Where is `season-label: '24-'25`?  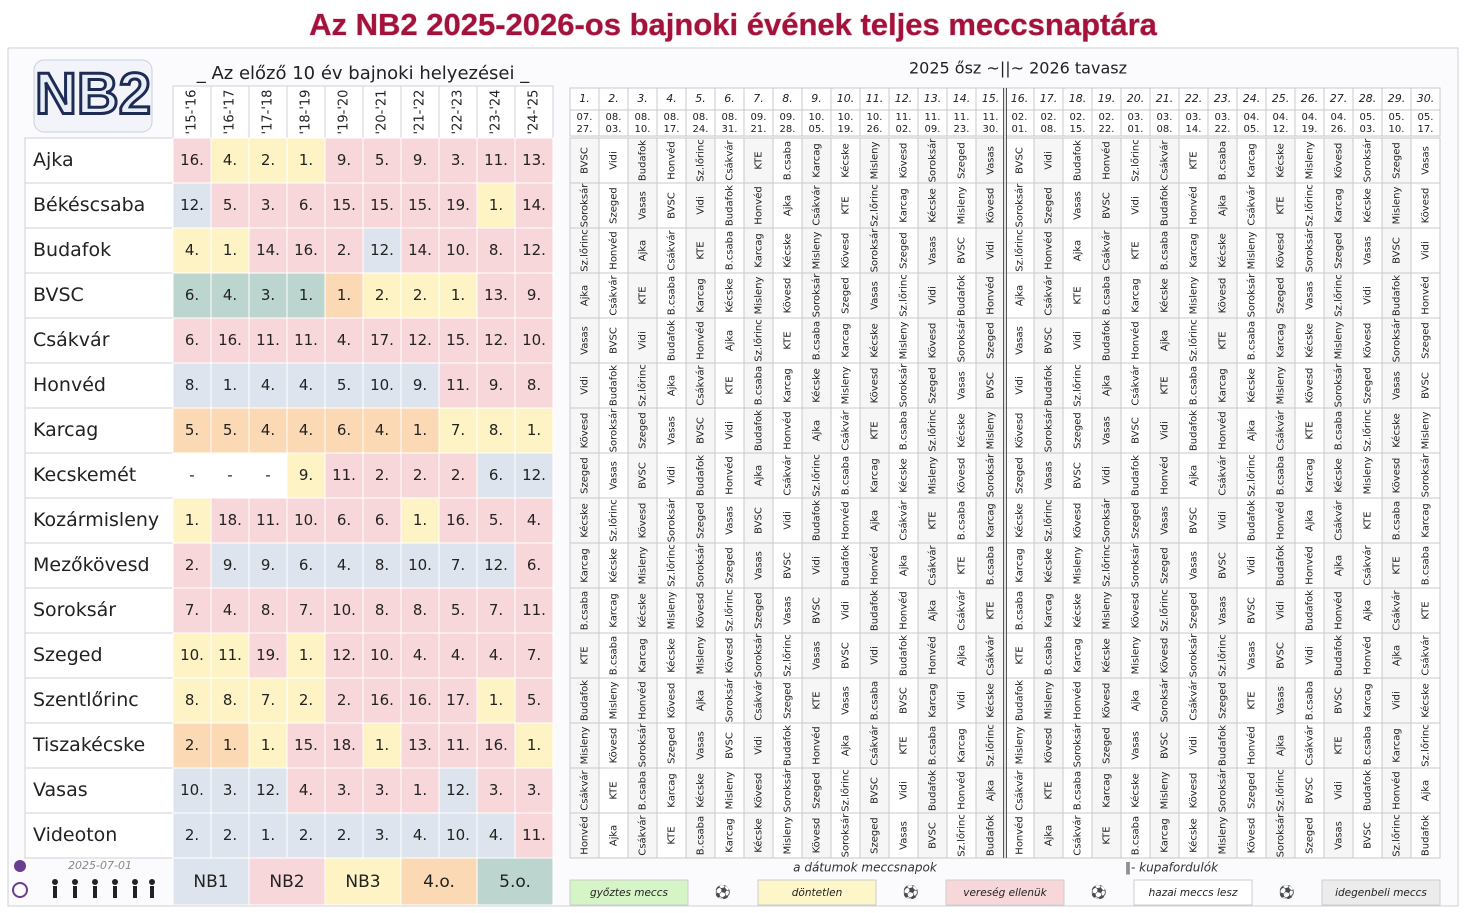 season-label: '24-'25 is located at coordinates (534, 112).